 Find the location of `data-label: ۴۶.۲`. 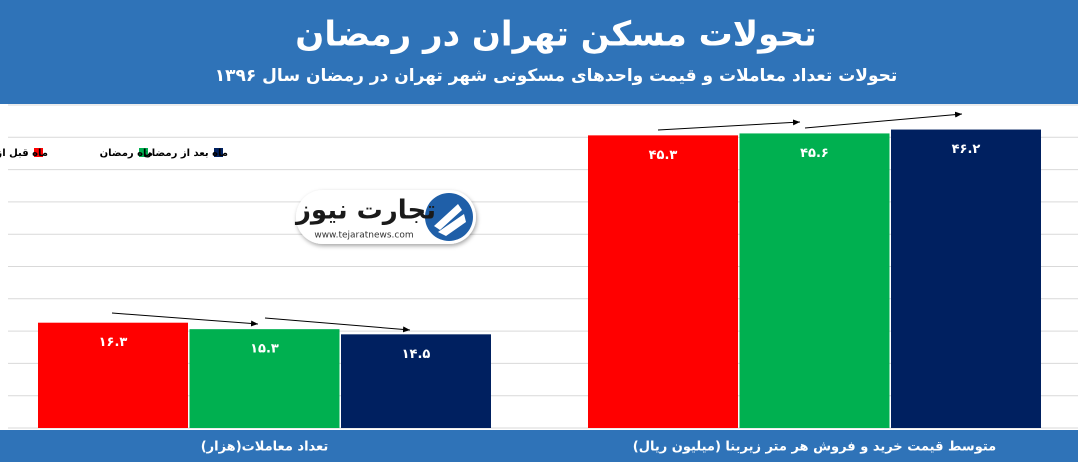

data-label: ۴۶.۲ is located at coordinates (966, 149).